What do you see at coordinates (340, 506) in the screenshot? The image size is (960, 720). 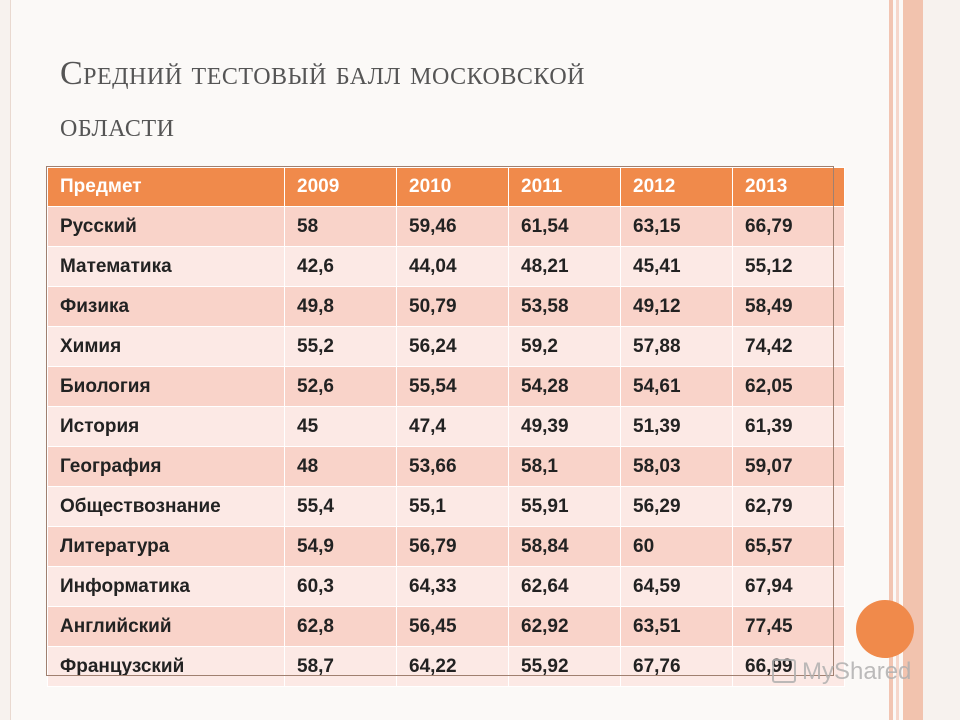 I see `score-cell: 55,4` at bounding box center [340, 506].